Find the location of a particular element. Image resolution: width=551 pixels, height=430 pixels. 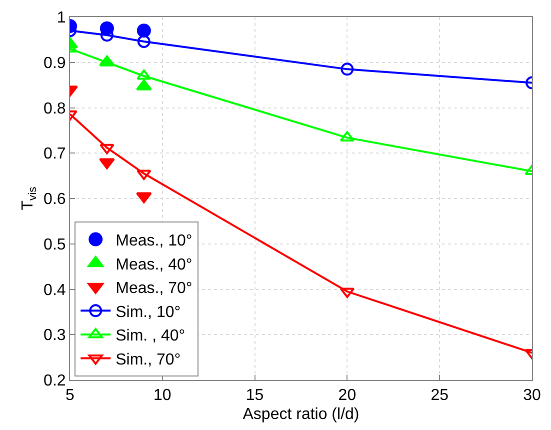

x-tick-label: 5 is located at coordinates (70, 395).